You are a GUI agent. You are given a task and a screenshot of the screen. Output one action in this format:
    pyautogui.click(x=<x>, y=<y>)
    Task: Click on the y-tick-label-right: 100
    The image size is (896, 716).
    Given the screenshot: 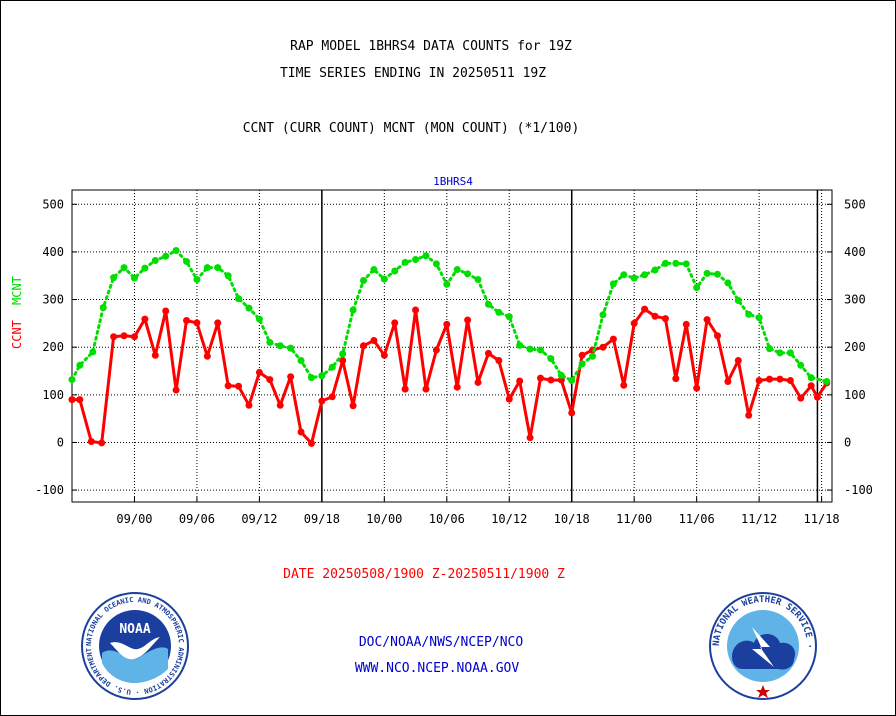 What is the action you would take?
    pyautogui.click(x=855, y=395)
    